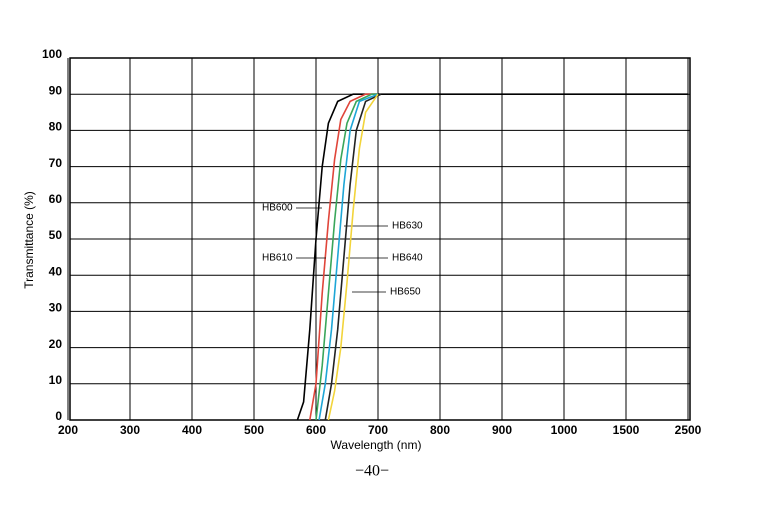 The image size is (768, 512). What do you see at coordinates (130, 430) in the screenshot?
I see `x-tick-label: 300` at bounding box center [130, 430].